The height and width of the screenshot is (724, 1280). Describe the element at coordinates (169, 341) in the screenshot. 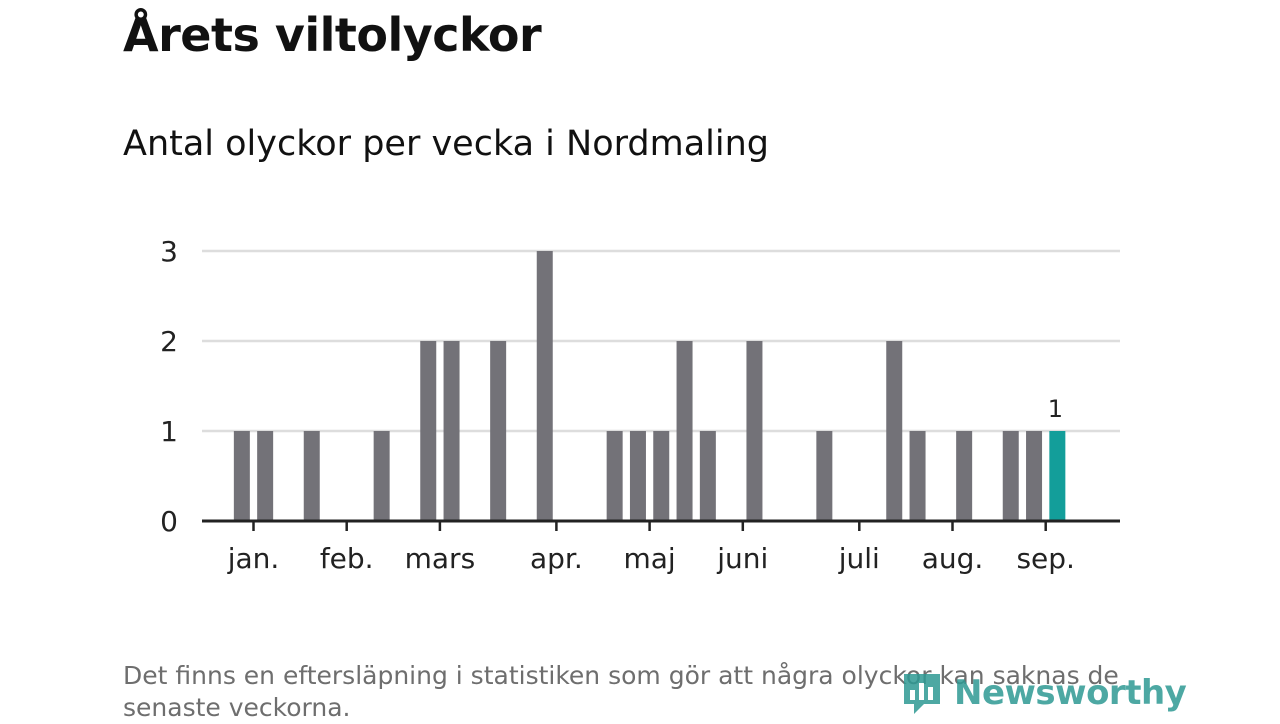

I see `y-tick-label: 2` at that location.